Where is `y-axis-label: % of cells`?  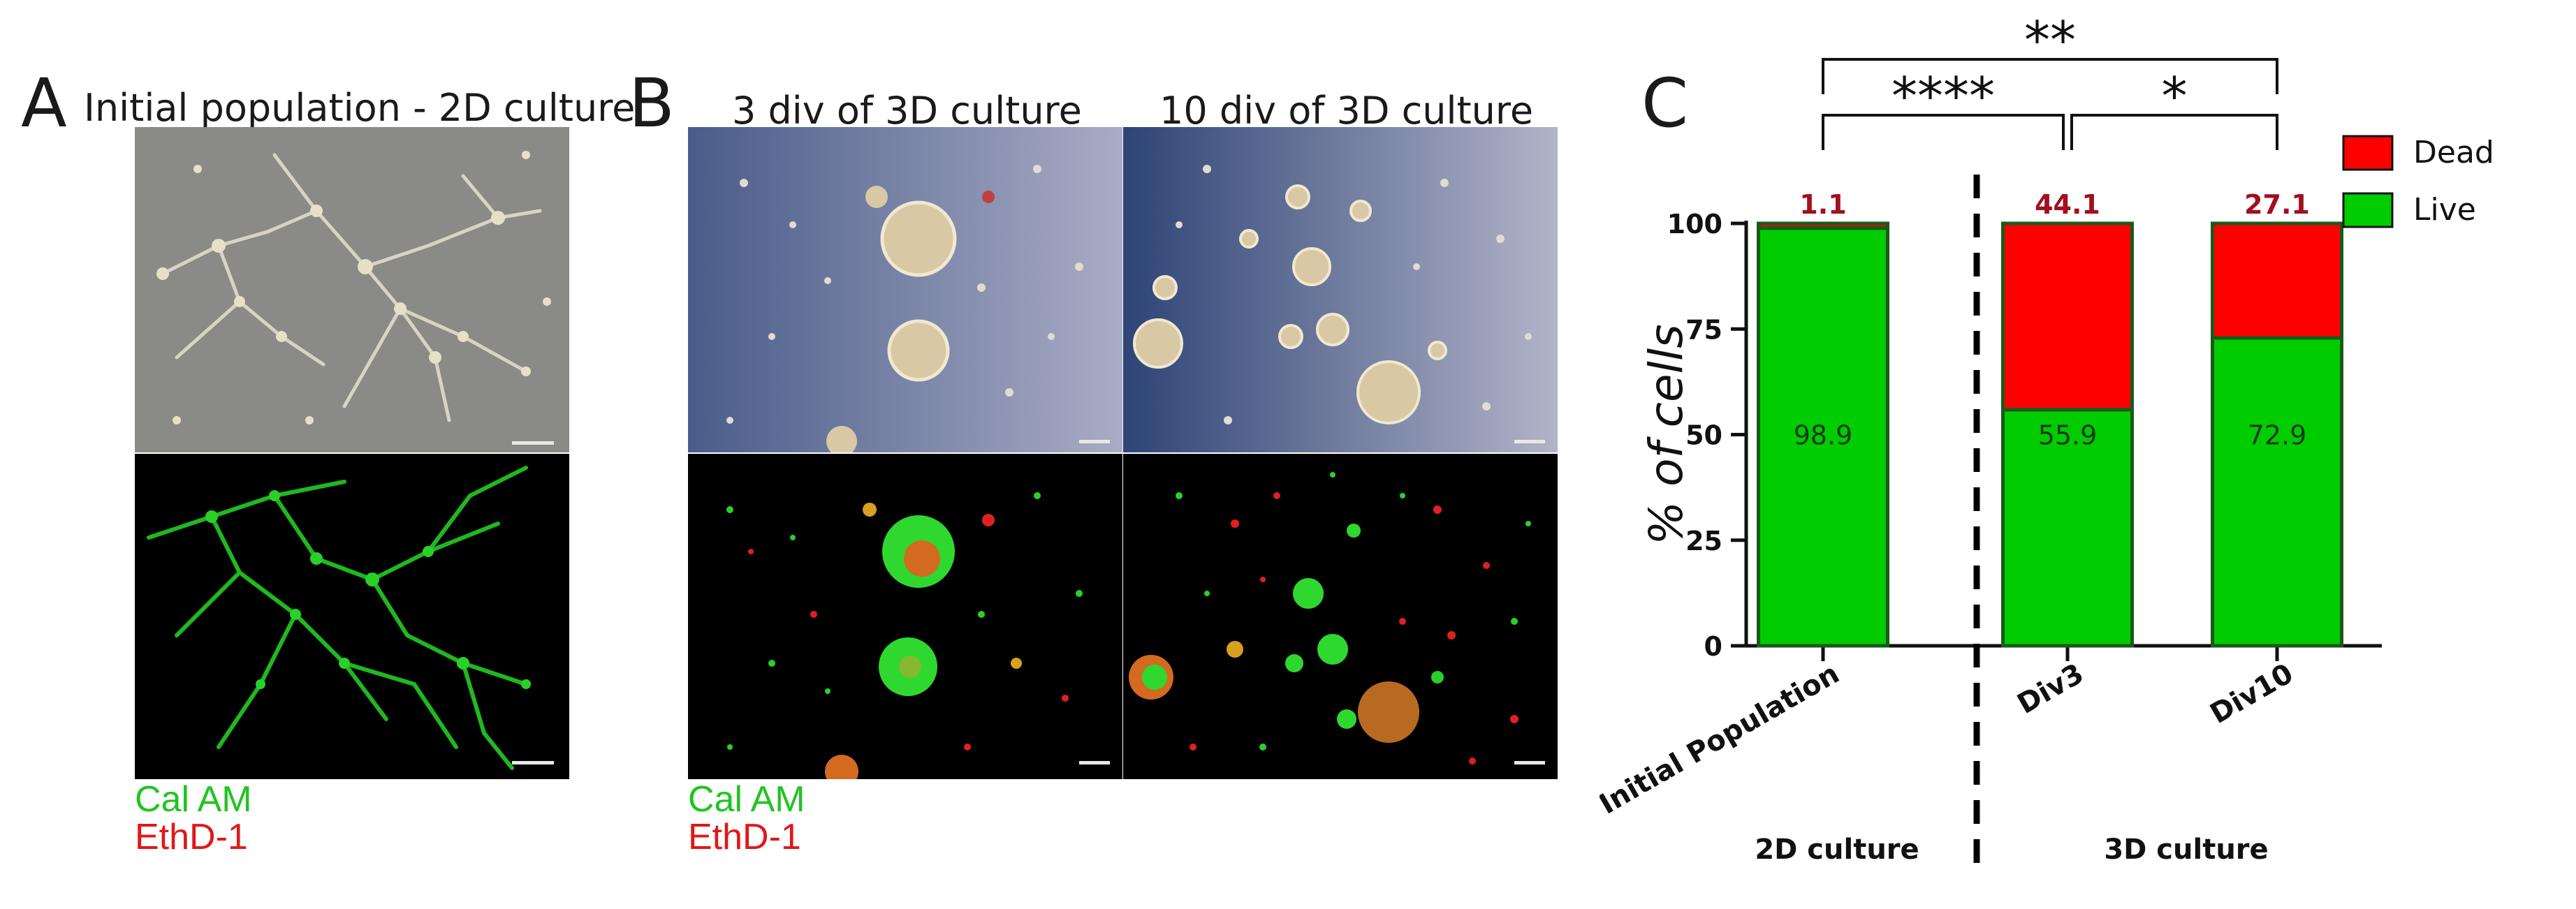
y-axis-label: % of cells is located at coordinates (1666, 434).